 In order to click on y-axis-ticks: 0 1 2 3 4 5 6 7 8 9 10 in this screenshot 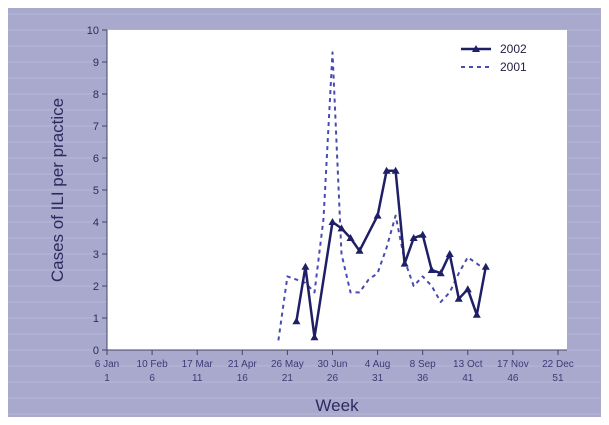, I will do `click(97, 191)`.